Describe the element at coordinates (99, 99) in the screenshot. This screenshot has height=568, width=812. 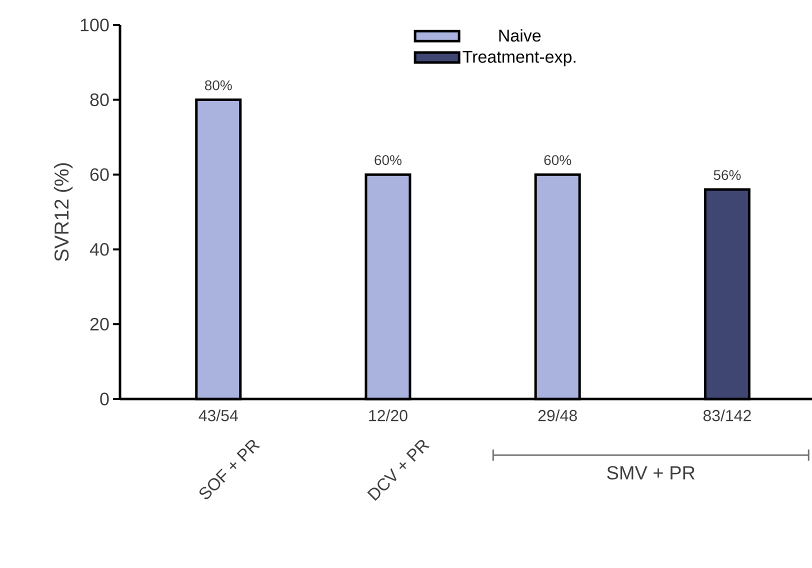
I see `y-tick-label: 80` at that location.